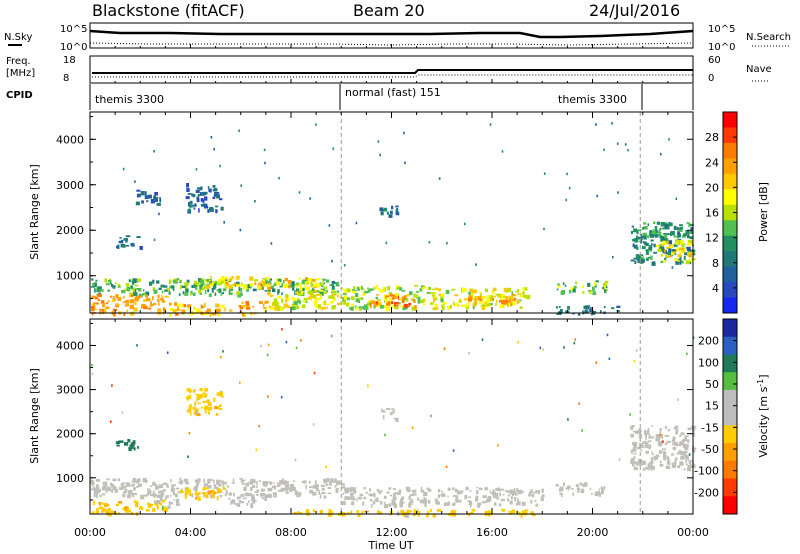 Image resolution: width=800 pixels, height=554 pixels. I want to click on power-speckle, so click(661, 154).